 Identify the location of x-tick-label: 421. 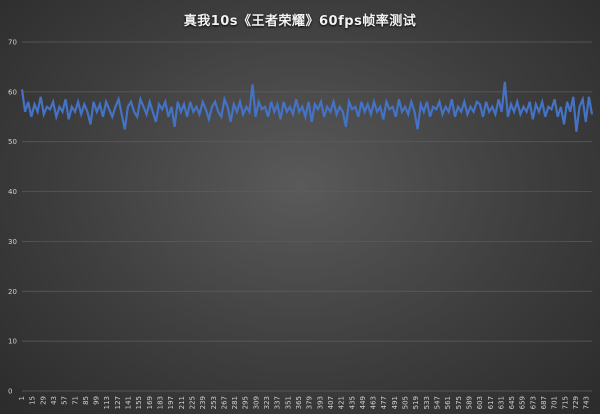
(342, 402).